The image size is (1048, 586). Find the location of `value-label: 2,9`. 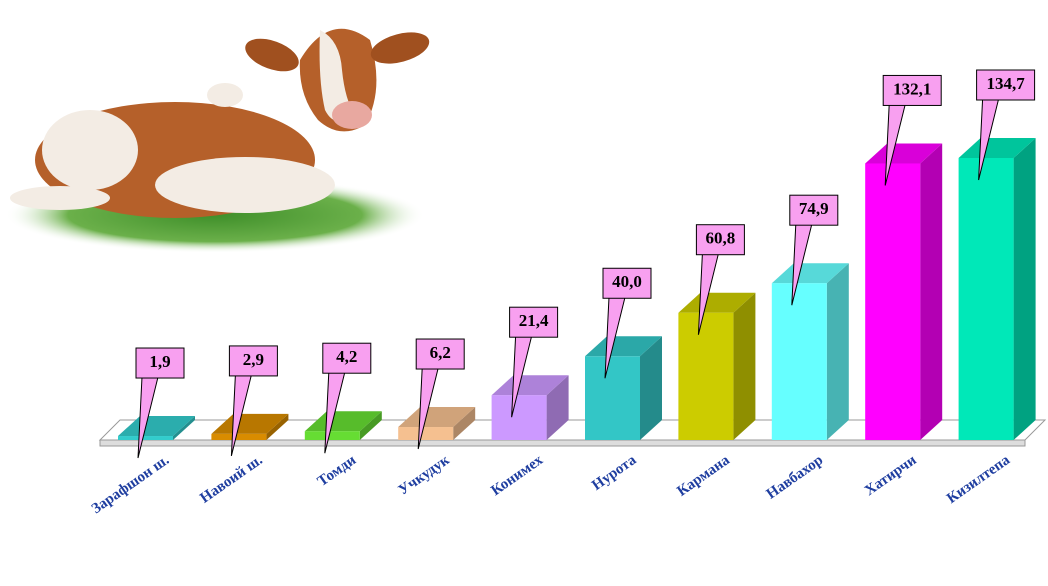

value-label: 2,9 is located at coordinates (253, 359).